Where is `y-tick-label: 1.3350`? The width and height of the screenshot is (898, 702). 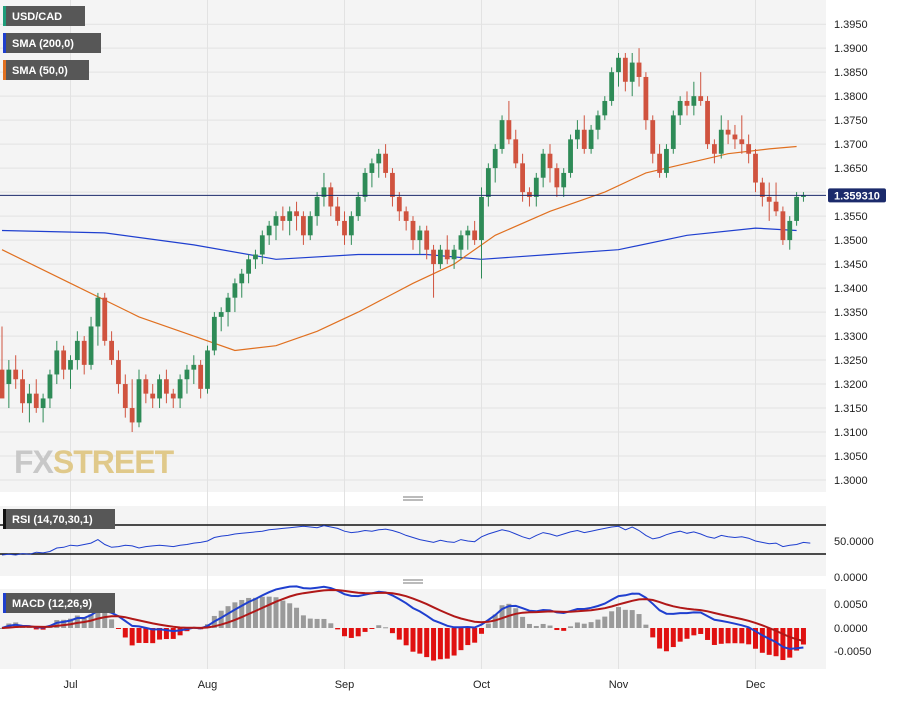 y-tick-label: 1.3350 is located at coordinates (851, 313).